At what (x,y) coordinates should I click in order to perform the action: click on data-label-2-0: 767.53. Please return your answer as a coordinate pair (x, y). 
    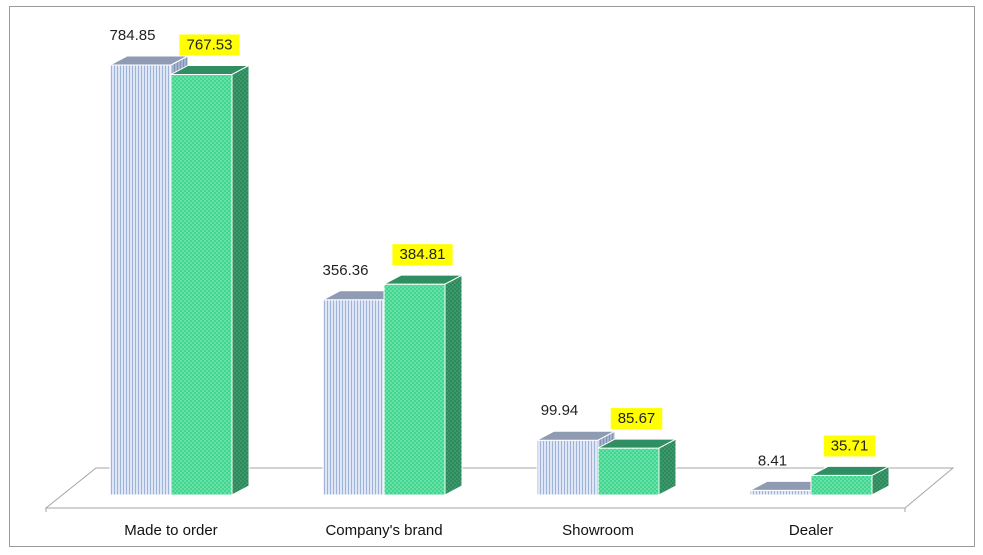
    Looking at the image, I should click on (209, 45).